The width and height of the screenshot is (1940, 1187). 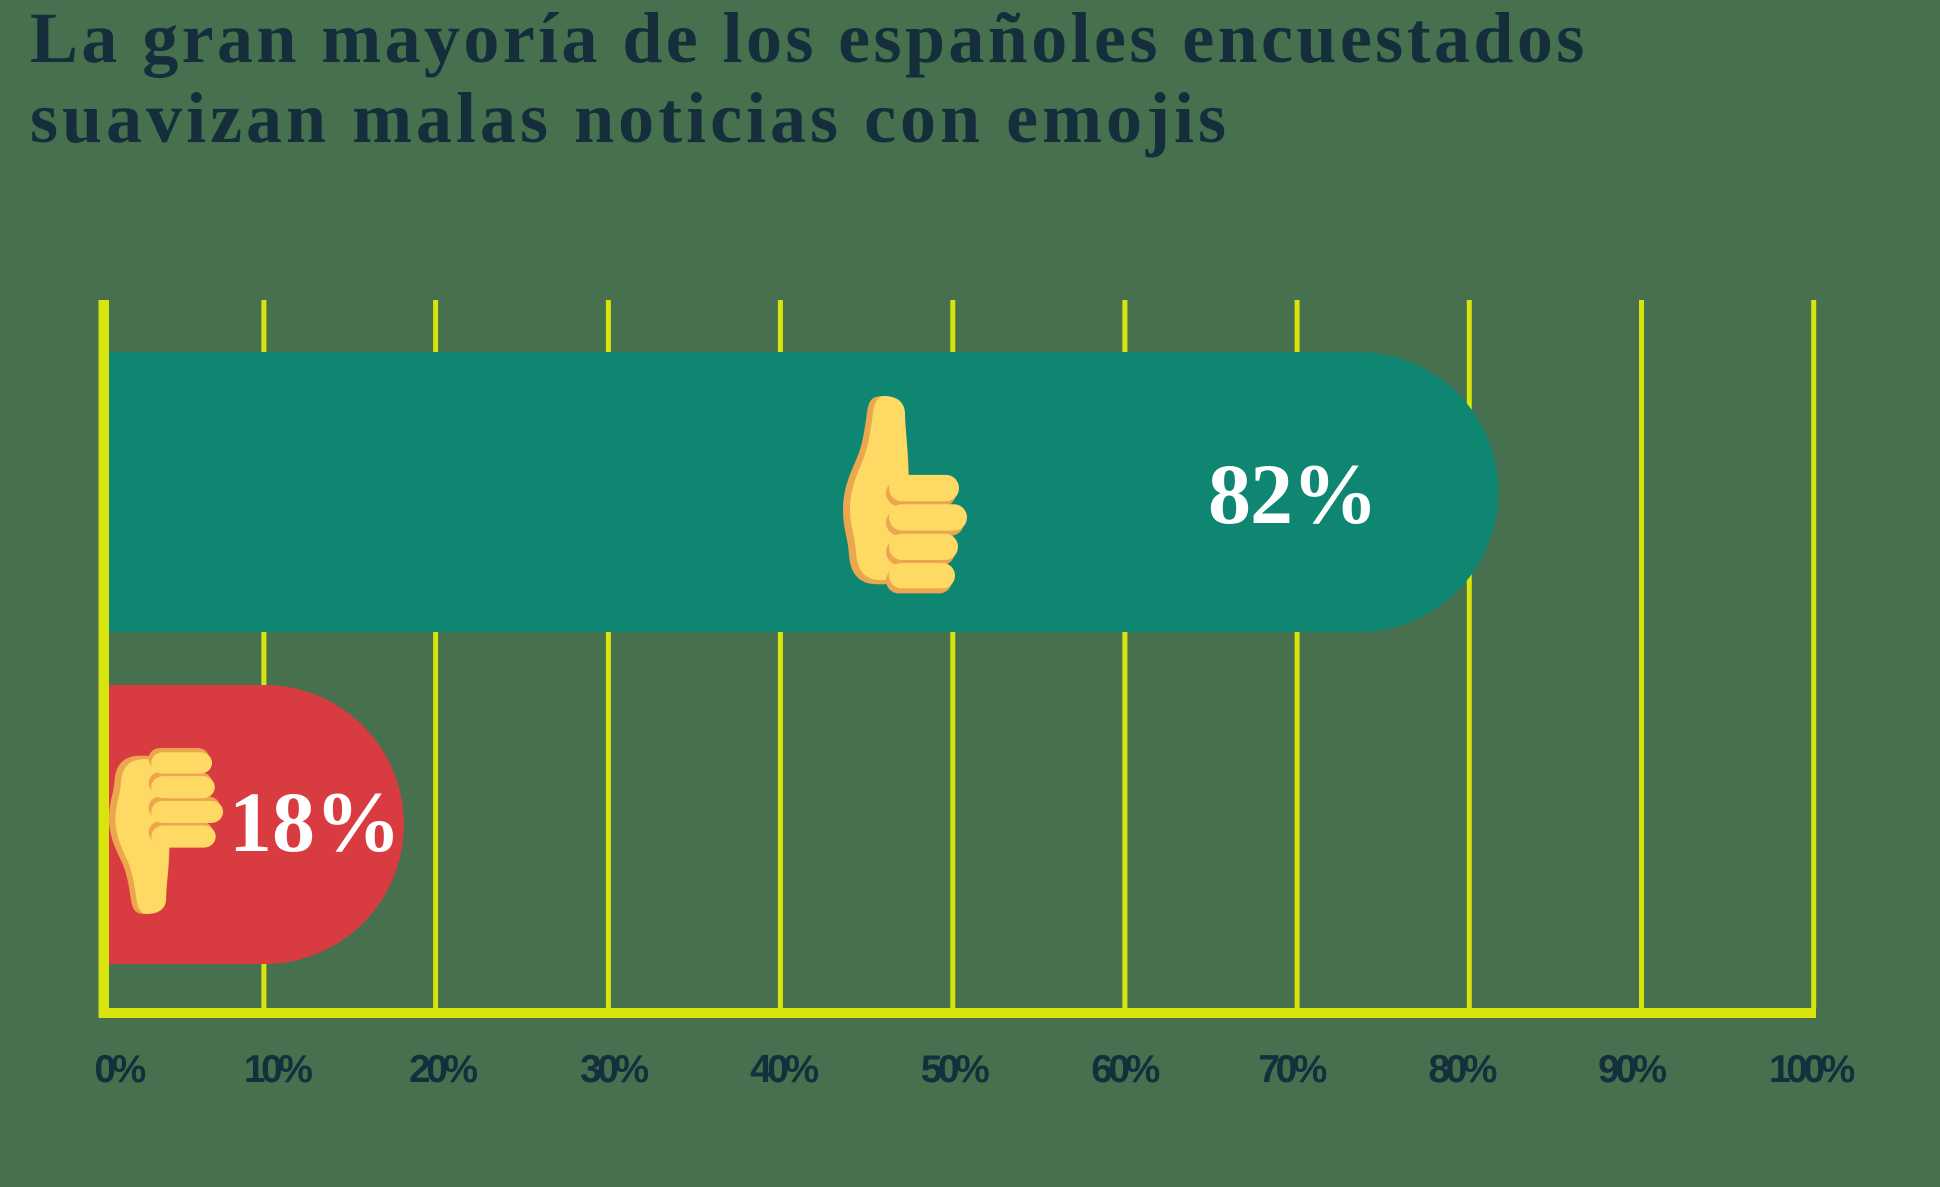 What do you see at coordinates (443, 1069) in the screenshot?
I see `svg-text: 20%` at bounding box center [443, 1069].